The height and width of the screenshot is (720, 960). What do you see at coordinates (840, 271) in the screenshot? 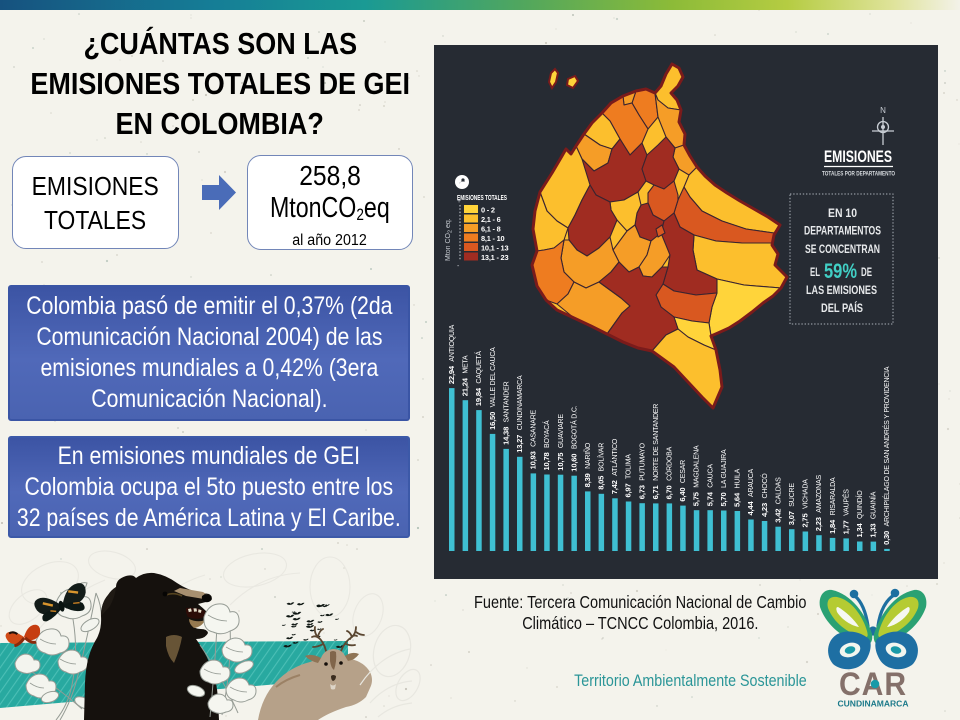
I see `svg-text: 59%` at bounding box center [840, 271].